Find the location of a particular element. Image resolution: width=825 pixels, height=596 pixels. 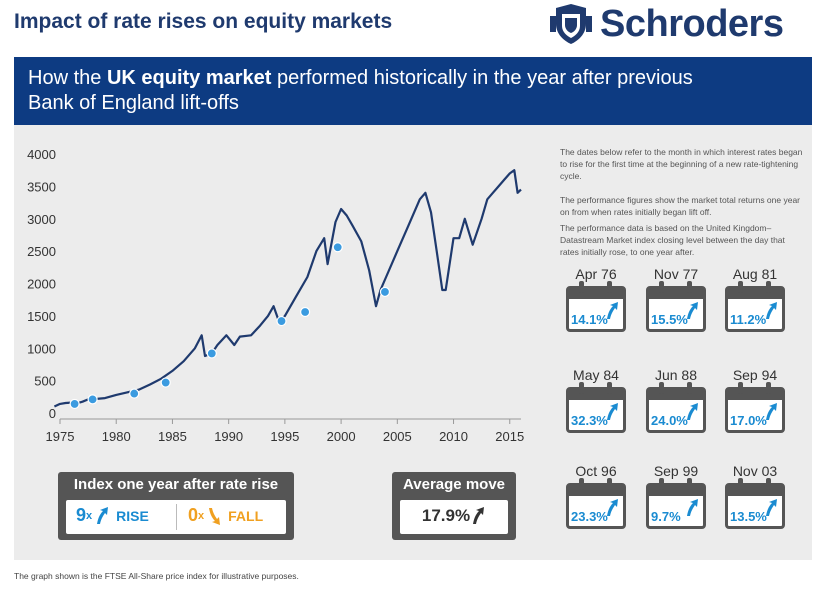

calendar-item: Jun 88 24.0% is located at coordinates (676, 401).